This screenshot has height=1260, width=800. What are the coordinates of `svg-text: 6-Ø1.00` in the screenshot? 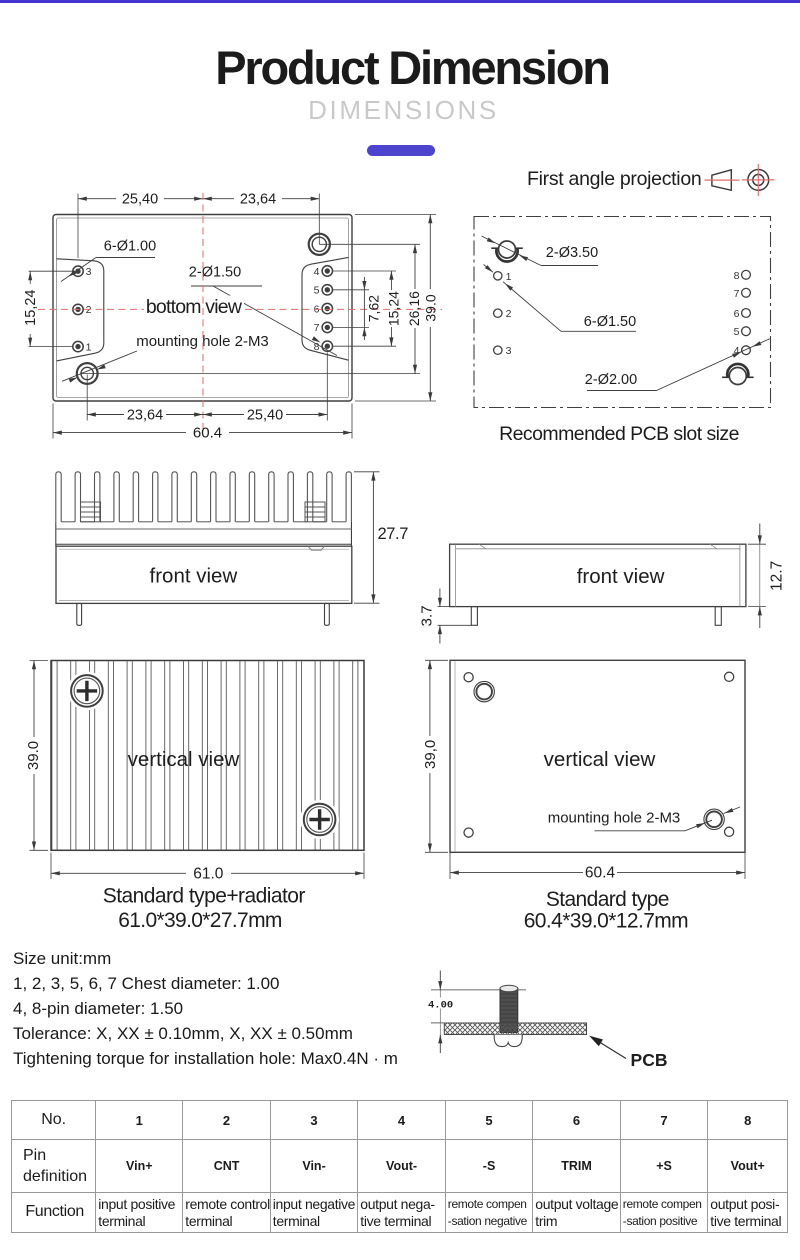 It's located at (130, 247).